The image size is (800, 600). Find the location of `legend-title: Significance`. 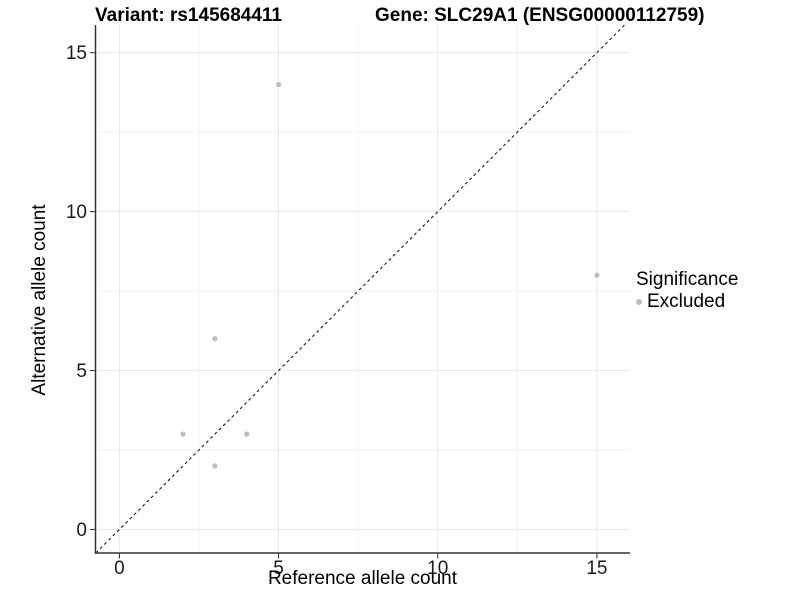

legend-title: Significance is located at coordinates (687, 279).